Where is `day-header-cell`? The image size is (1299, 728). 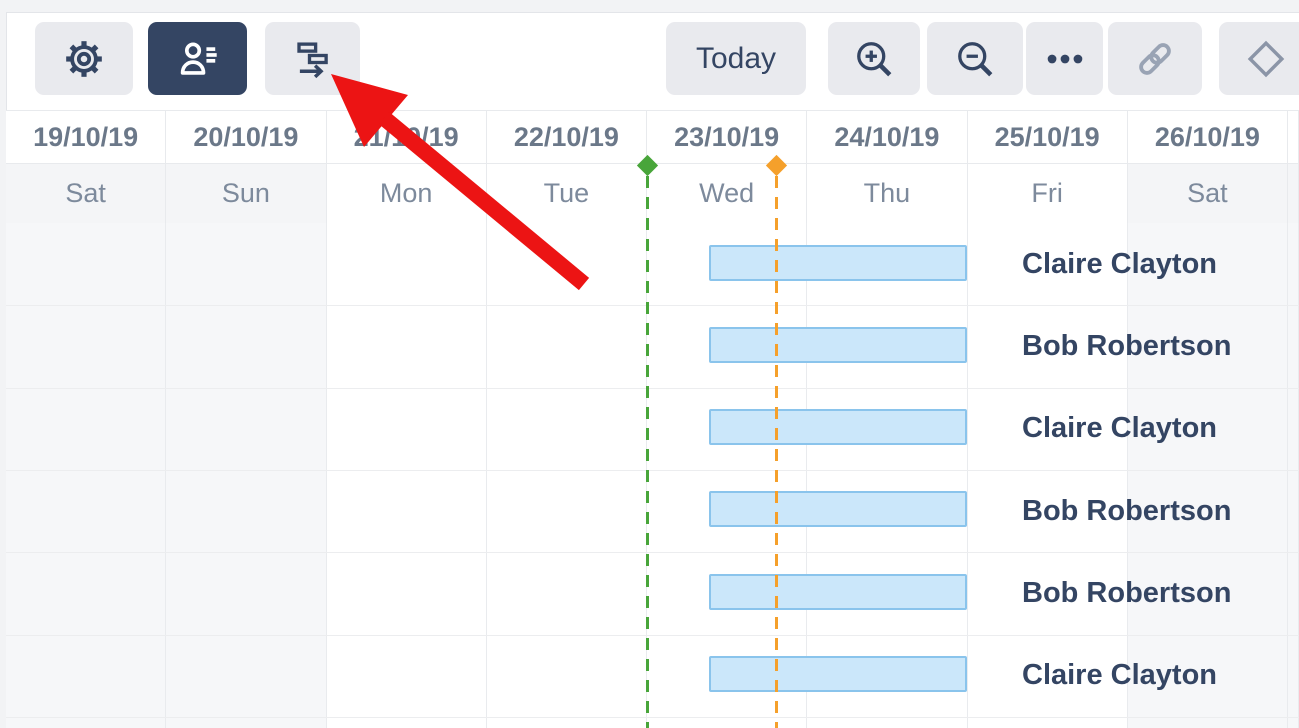
day-header-cell is located at coordinates (1293, 193).